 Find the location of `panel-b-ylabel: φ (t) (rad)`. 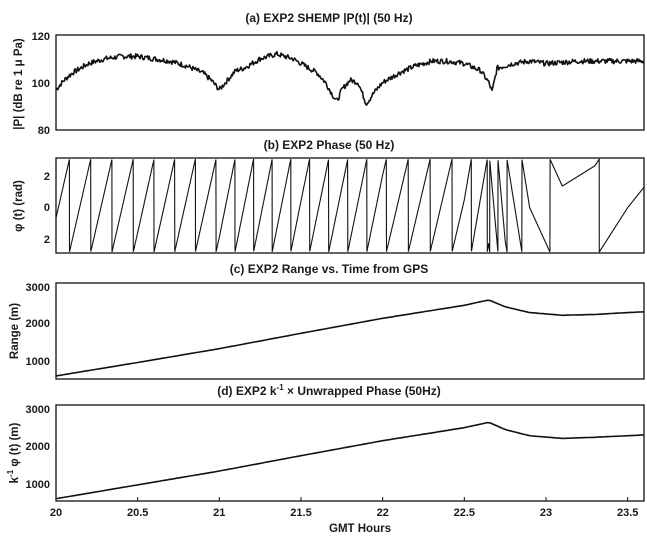

panel-b-ylabel: φ (t) (rad) is located at coordinates (19, 206).